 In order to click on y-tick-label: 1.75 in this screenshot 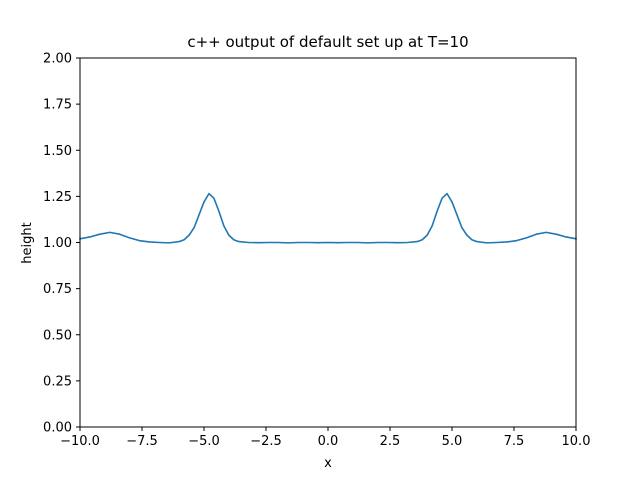, I will do `click(57, 105)`.